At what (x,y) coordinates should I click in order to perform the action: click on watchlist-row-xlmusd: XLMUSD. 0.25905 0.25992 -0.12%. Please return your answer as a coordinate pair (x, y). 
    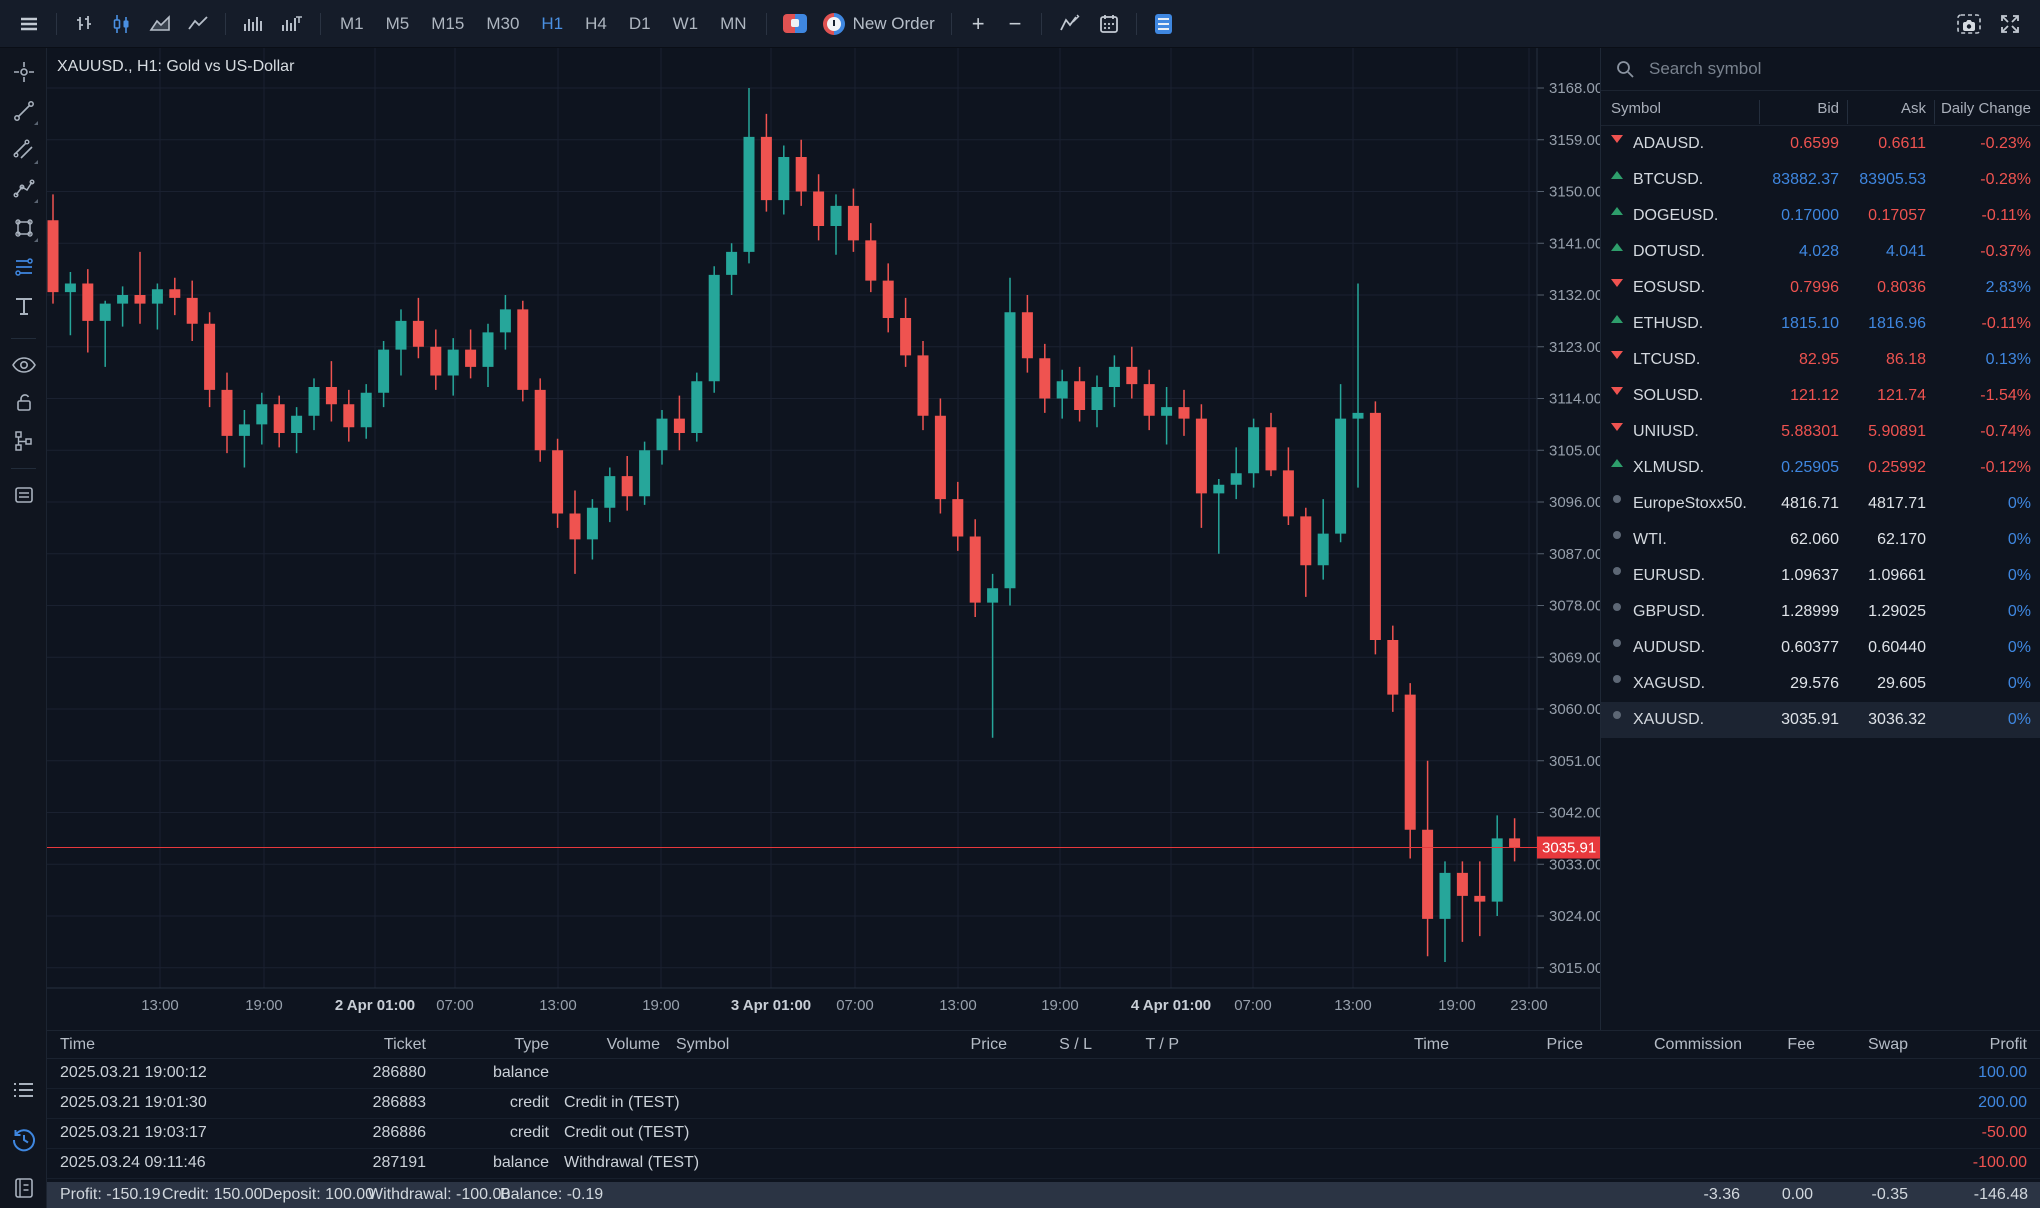
    Looking at the image, I should click on (1820, 468).